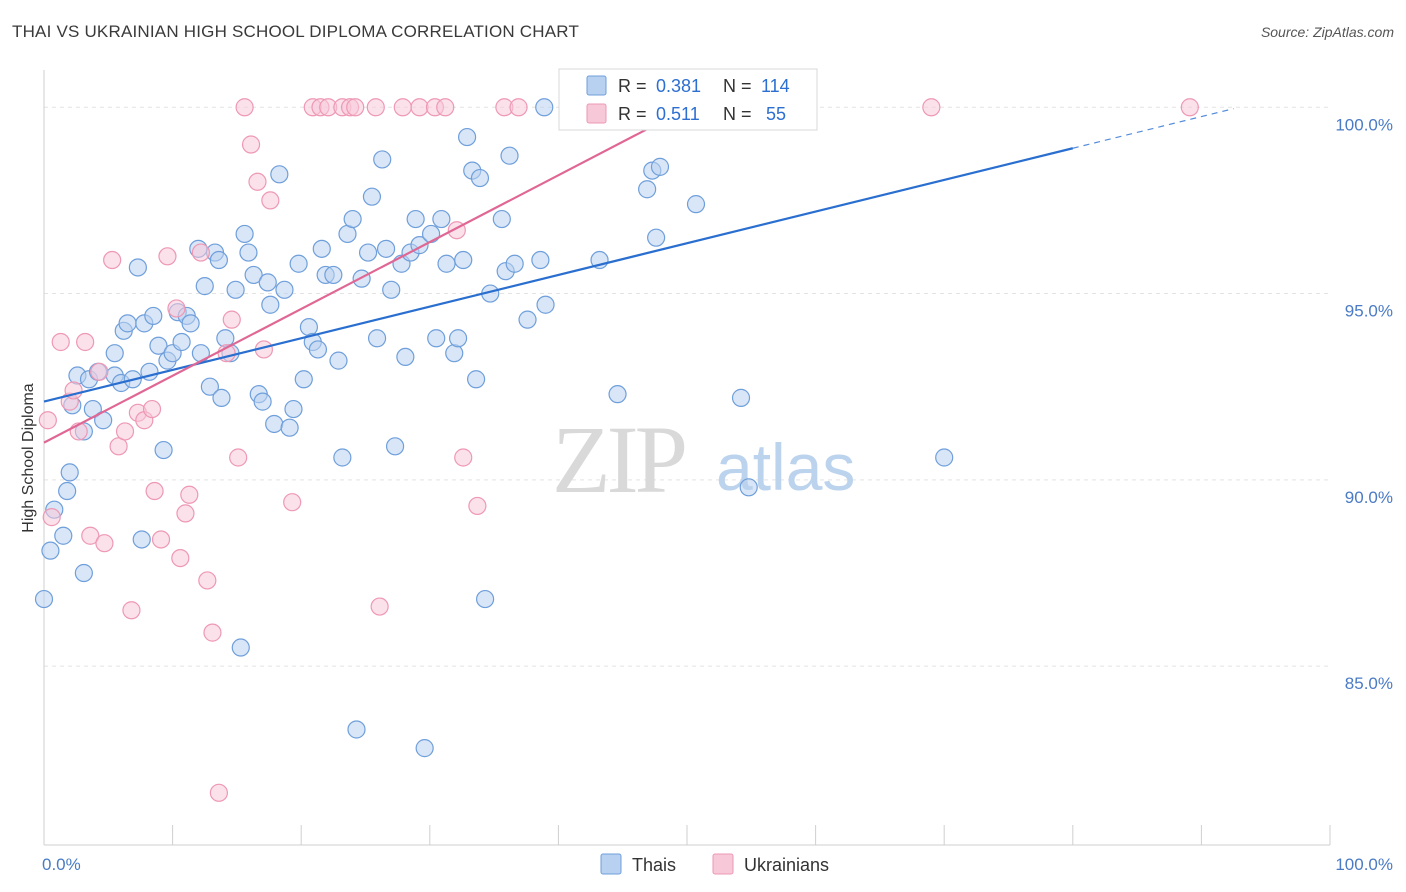 The width and height of the screenshot is (1406, 892). I want to click on stats-legend-box: R = 0.381 N = 114 R = 0.511 N = 55, so click(688, 99).